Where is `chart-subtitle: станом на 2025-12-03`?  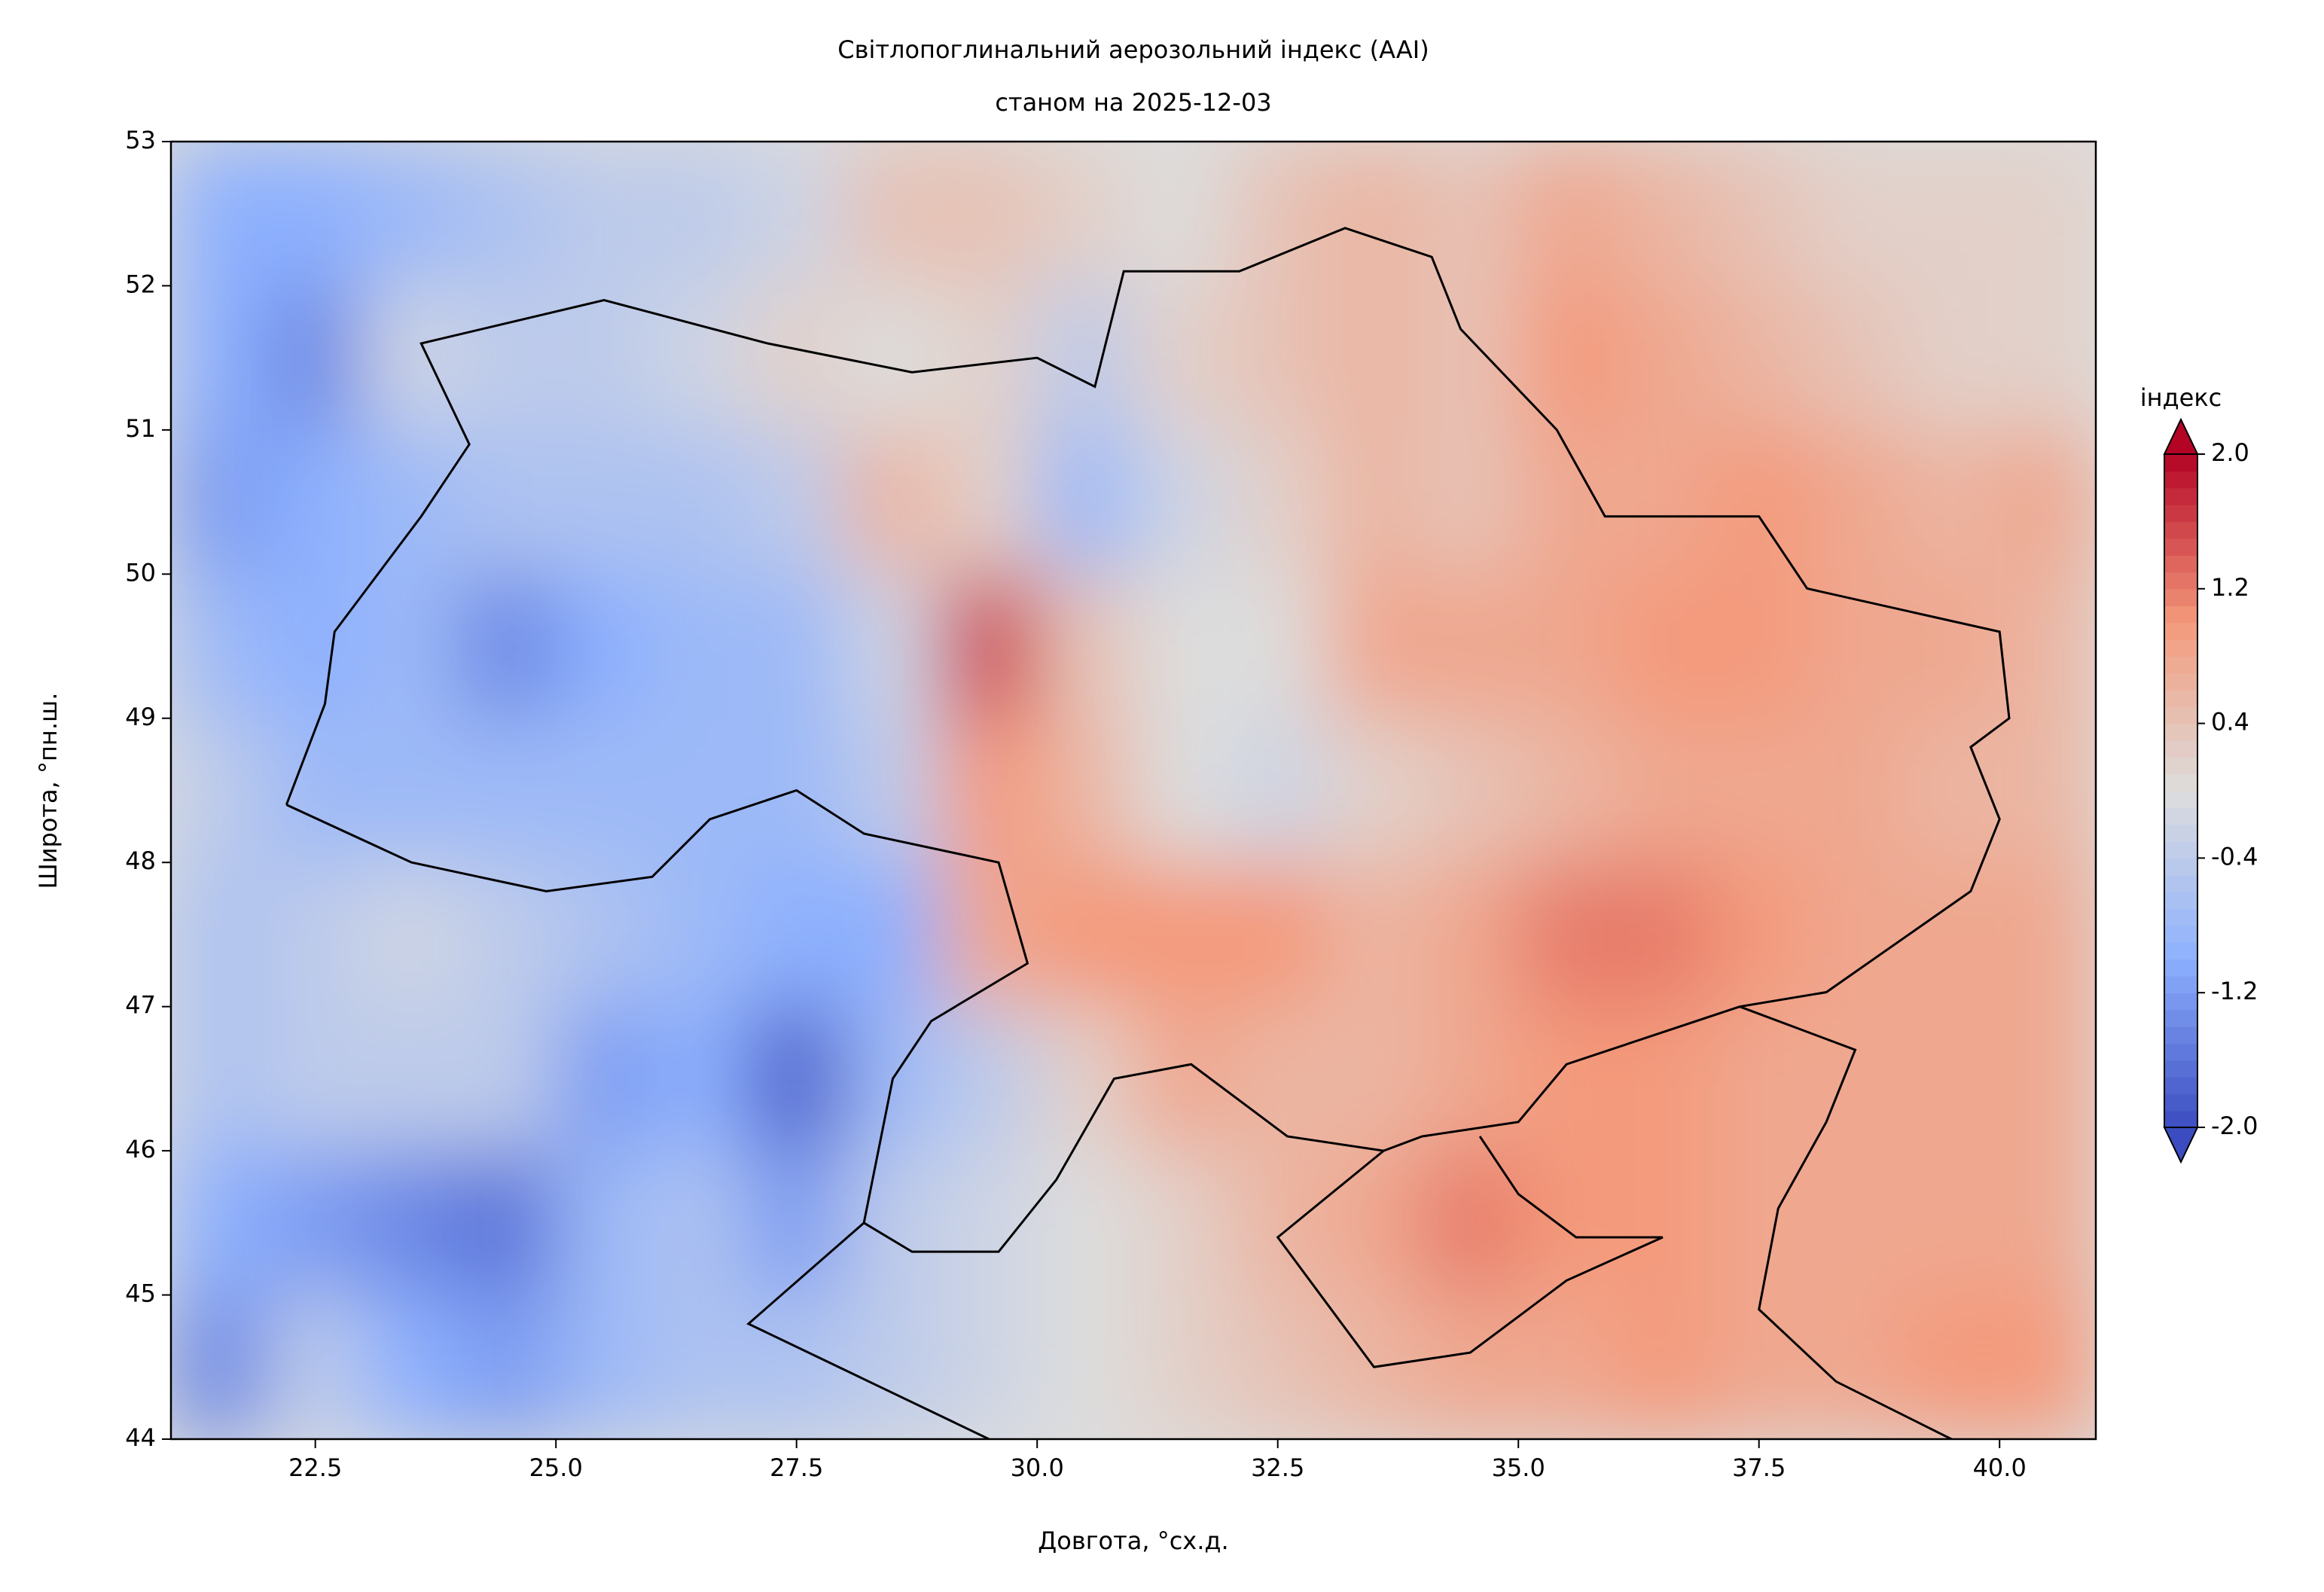
chart-subtitle: станом на 2025-12-03 is located at coordinates (1133, 103).